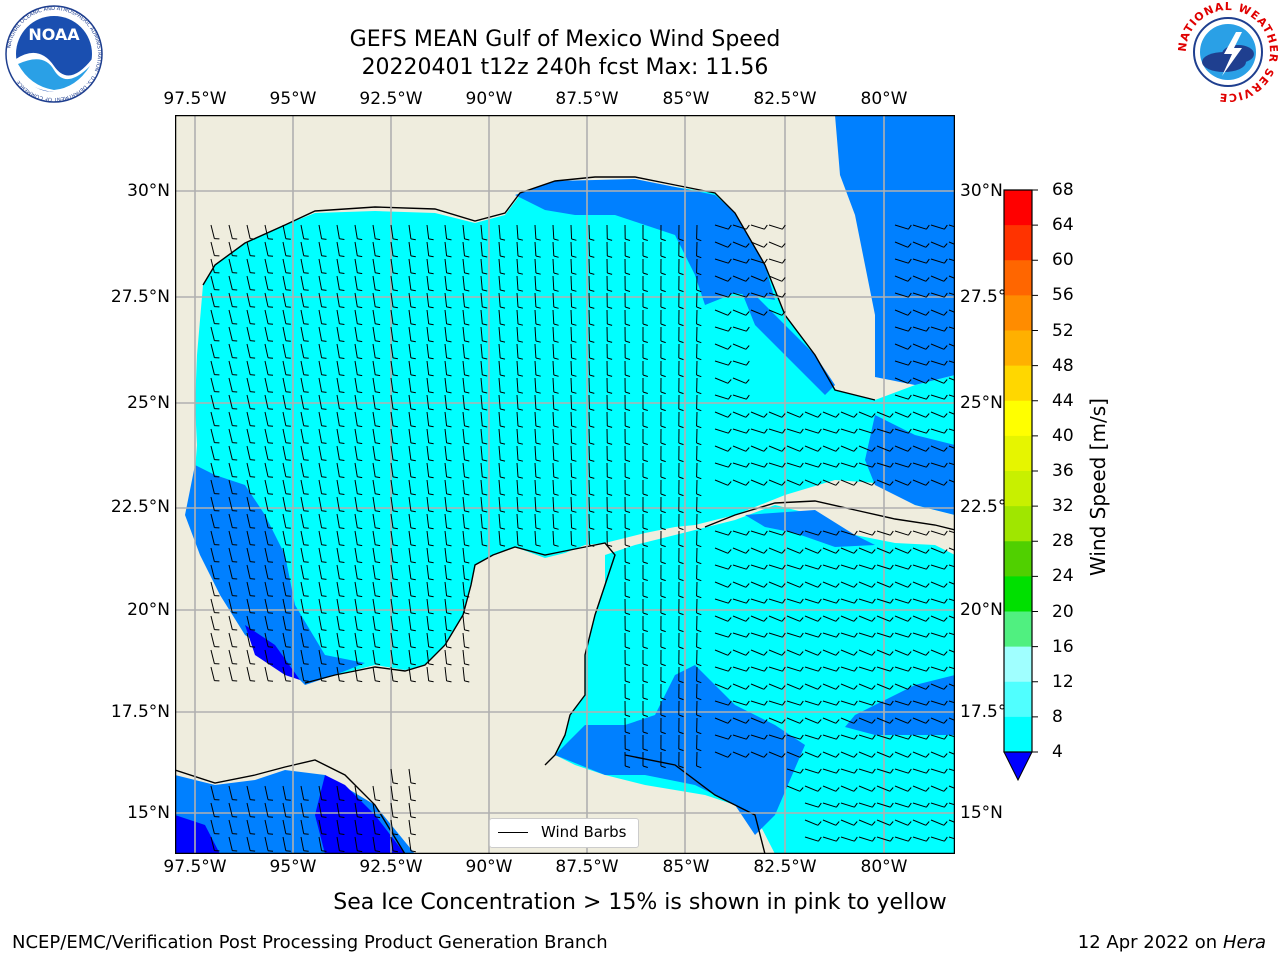 The width and height of the screenshot is (1280, 960). What do you see at coordinates (884, 867) in the screenshot?
I see `lon-tick-bottom: 80°W` at bounding box center [884, 867].